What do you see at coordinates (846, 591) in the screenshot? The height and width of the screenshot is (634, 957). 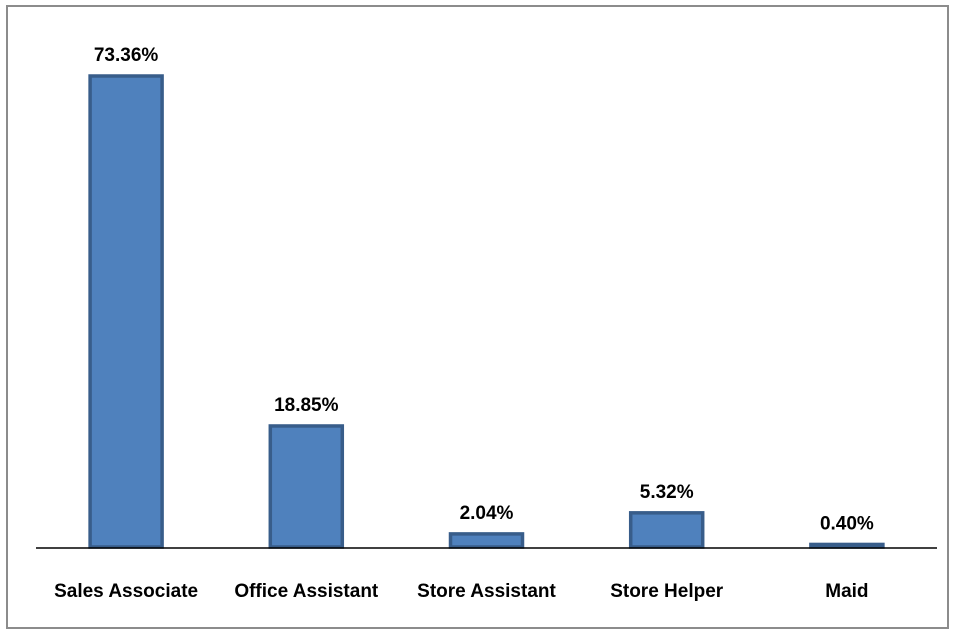 I see `category-label-4: Maid` at bounding box center [846, 591].